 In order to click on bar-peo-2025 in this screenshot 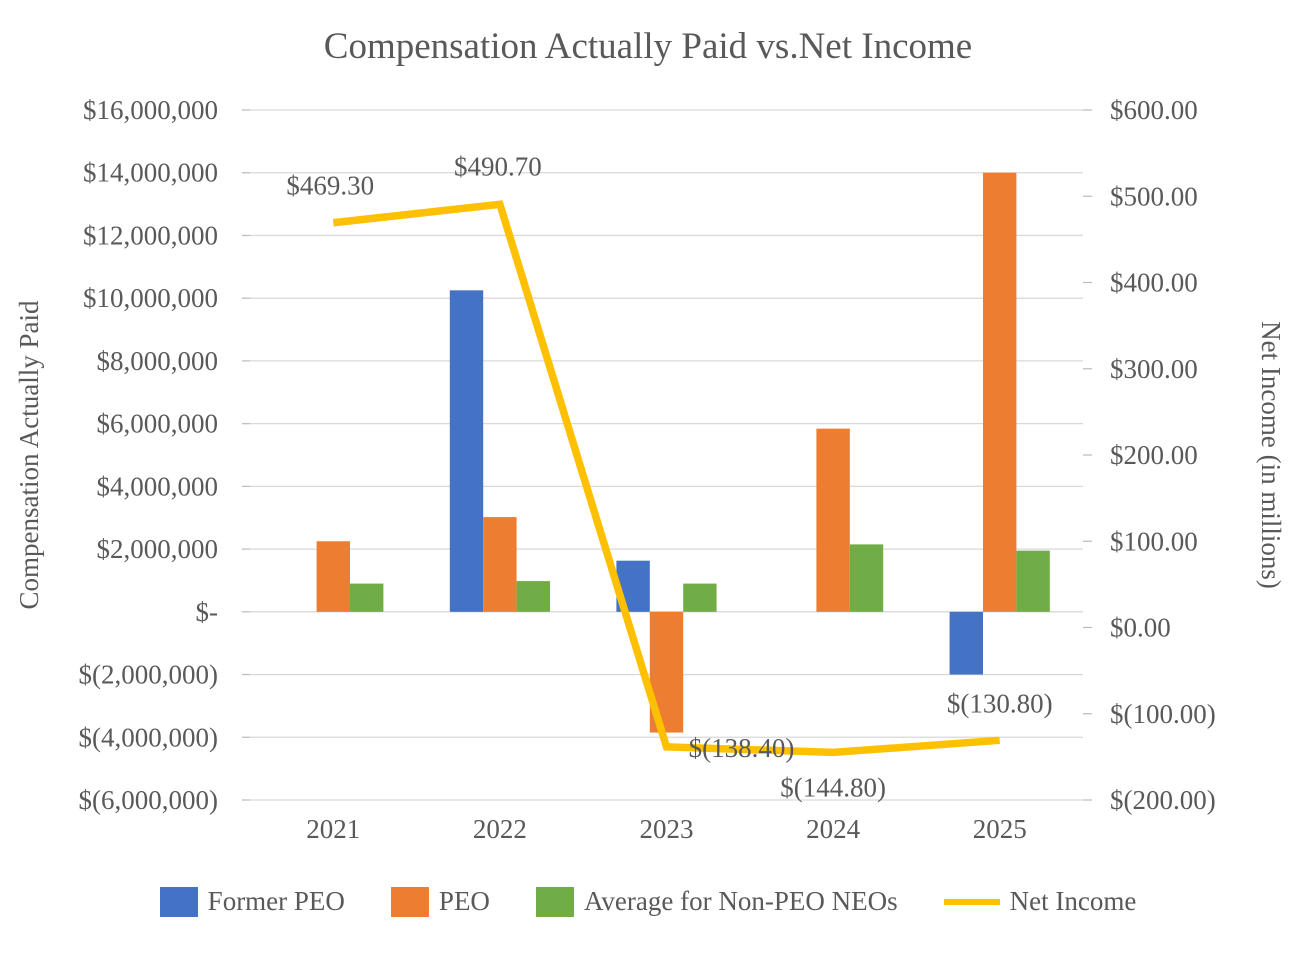, I will do `click(1000, 392)`.